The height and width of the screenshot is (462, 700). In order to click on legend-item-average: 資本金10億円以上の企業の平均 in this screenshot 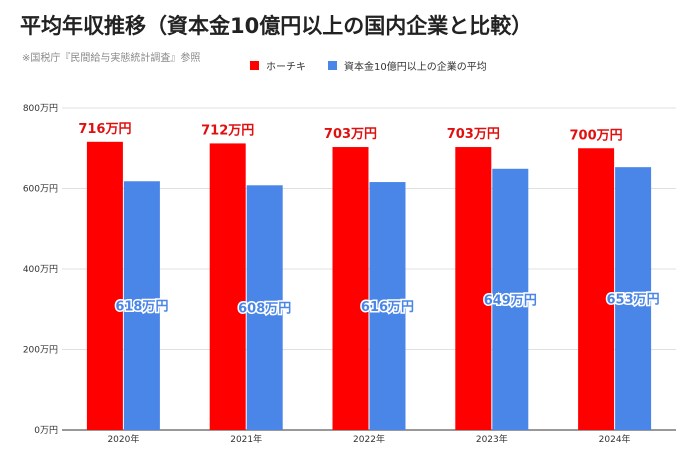, I will do `click(407, 65)`.